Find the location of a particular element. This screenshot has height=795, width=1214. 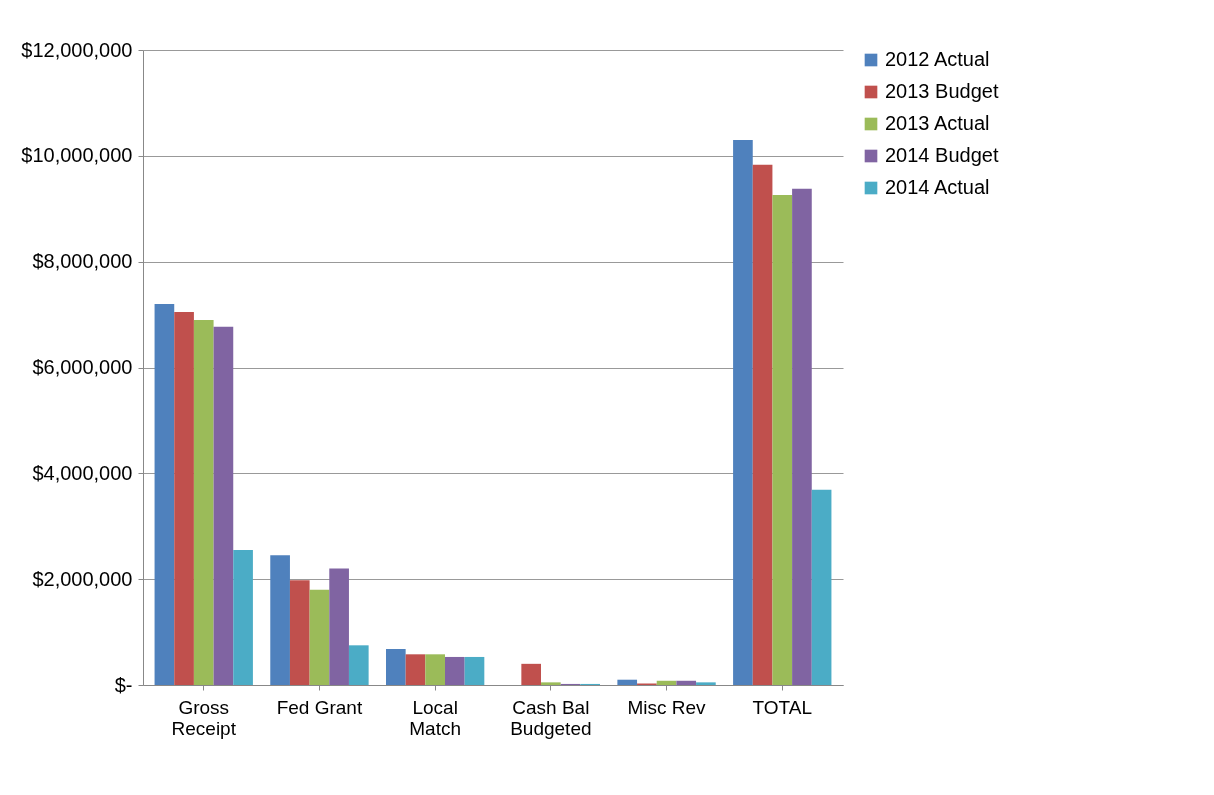

legend-label: 2014 Budget is located at coordinates (942, 155).